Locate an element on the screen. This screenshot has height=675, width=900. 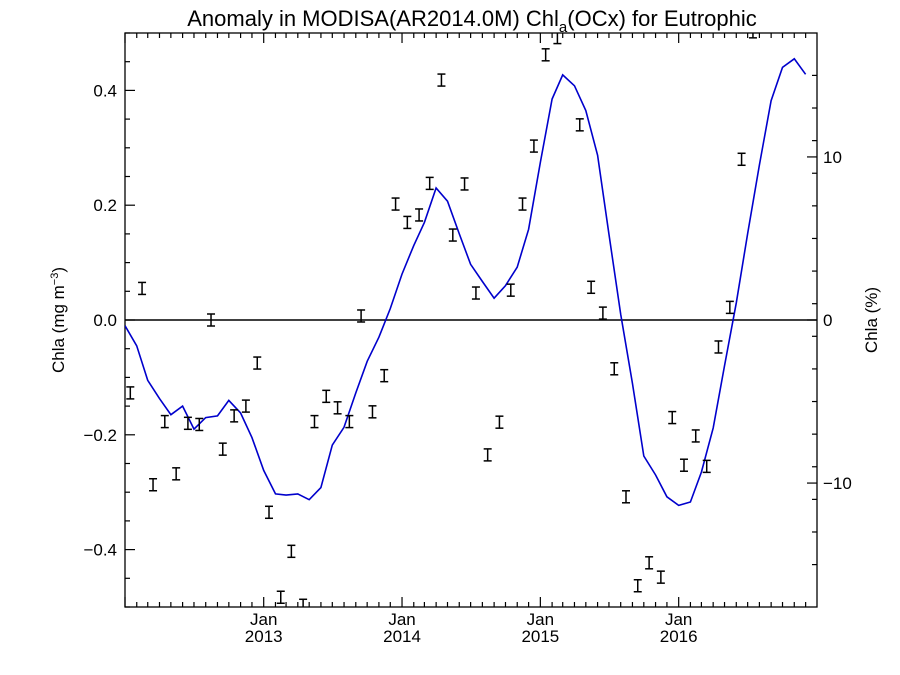
left-y-axis: 0.4 0.2 0.0 −0.2 −0.4 is located at coordinates (109, 320).